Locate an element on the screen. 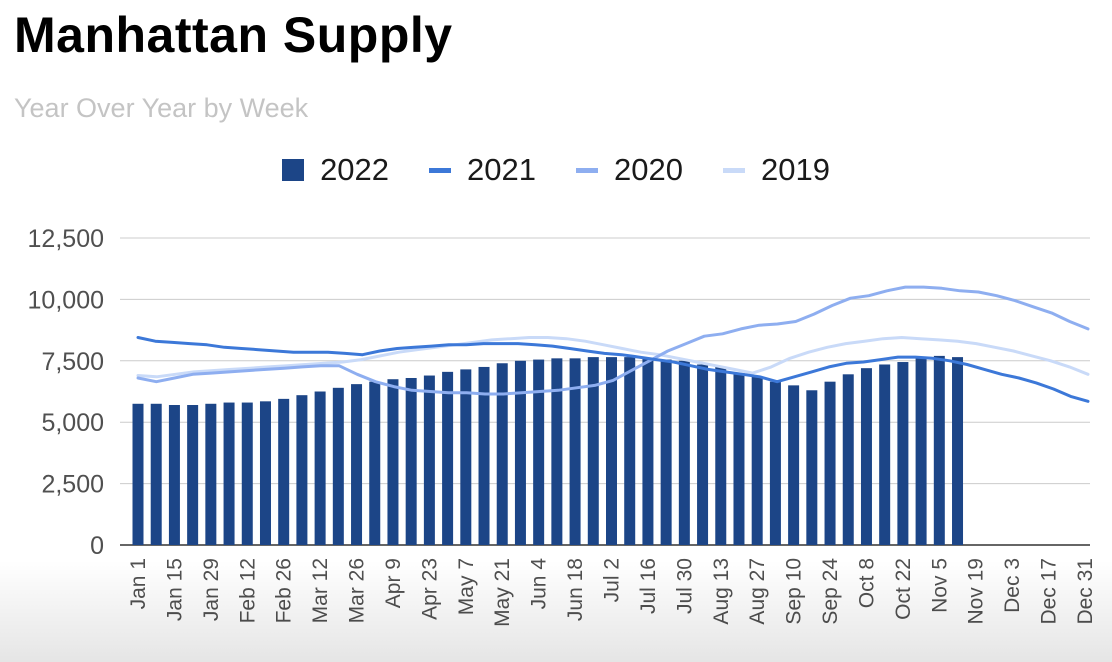 The width and height of the screenshot is (1112, 662). legend-label-2019: 2019 is located at coordinates (795, 169).